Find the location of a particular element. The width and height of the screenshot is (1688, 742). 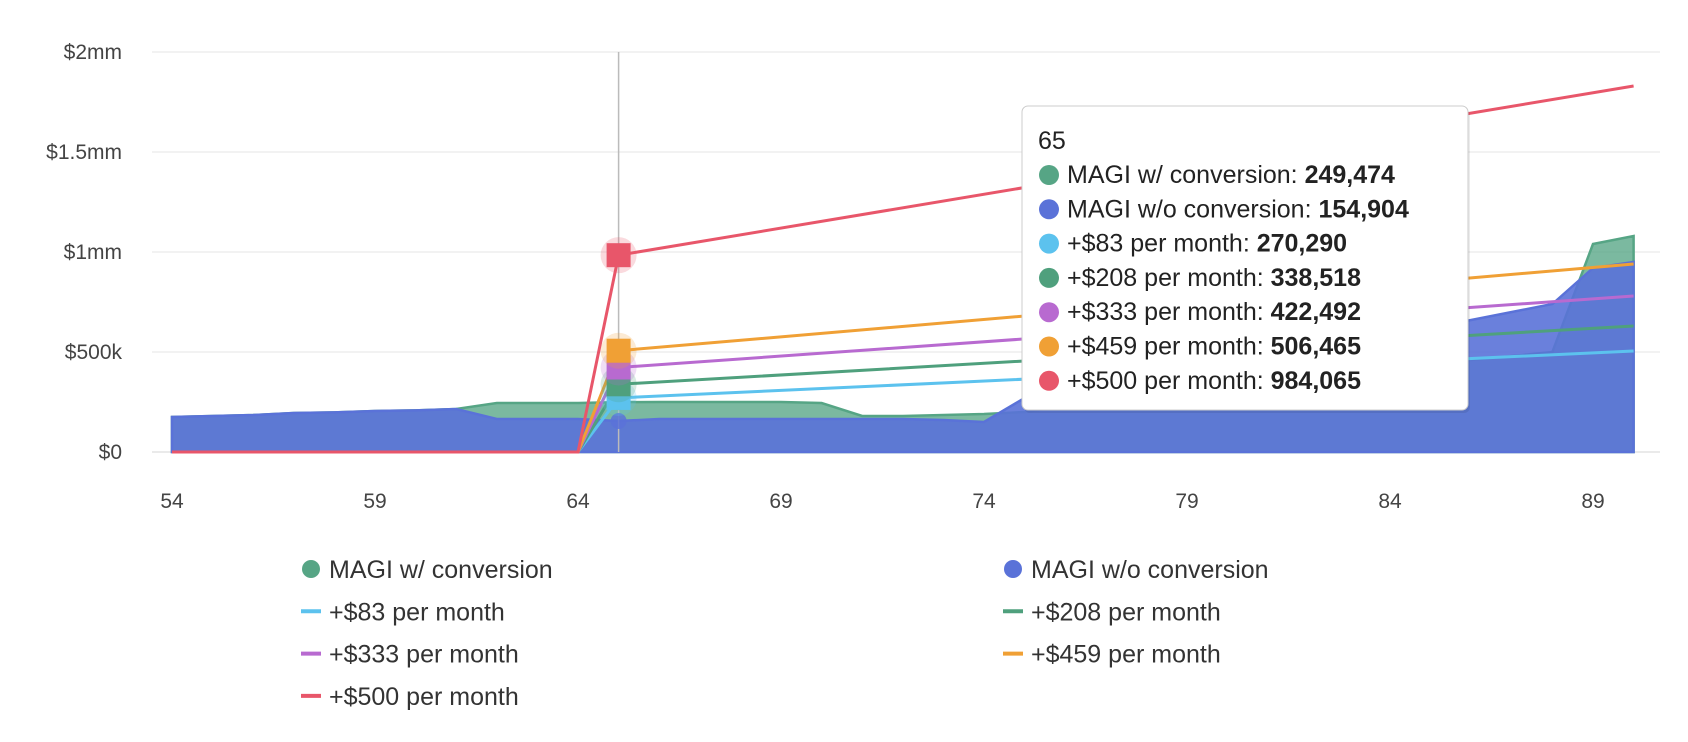

tooltip-row-value: 984,065 is located at coordinates (1316, 381).